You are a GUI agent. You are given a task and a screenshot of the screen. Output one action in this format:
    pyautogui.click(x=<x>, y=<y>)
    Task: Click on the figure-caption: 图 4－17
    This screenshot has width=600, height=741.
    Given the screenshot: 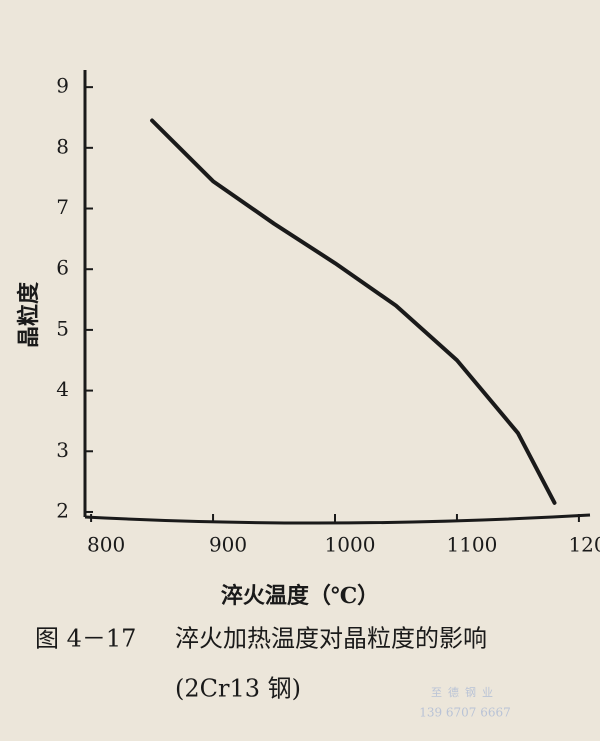 What is the action you would take?
    pyautogui.click(x=85, y=639)
    